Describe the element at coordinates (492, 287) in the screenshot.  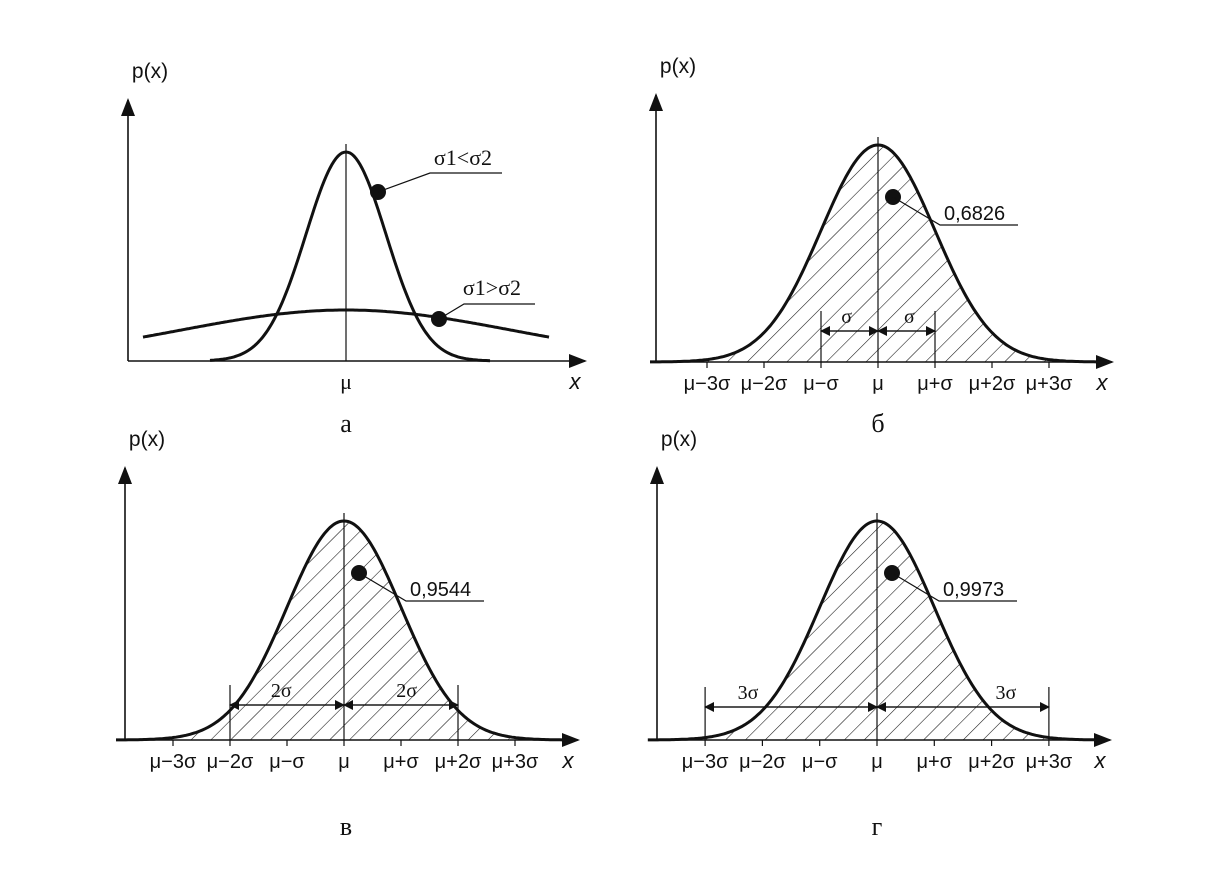
I see `annotation-wide: σ1>σ2` at that location.